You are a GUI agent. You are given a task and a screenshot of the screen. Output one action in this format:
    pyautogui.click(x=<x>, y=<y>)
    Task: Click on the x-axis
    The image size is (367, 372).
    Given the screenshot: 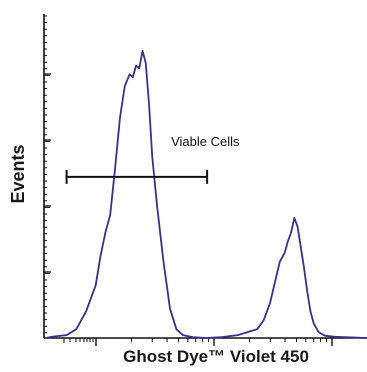 What is the action you would take?
    pyautogui.click(x=205, y=341)
    